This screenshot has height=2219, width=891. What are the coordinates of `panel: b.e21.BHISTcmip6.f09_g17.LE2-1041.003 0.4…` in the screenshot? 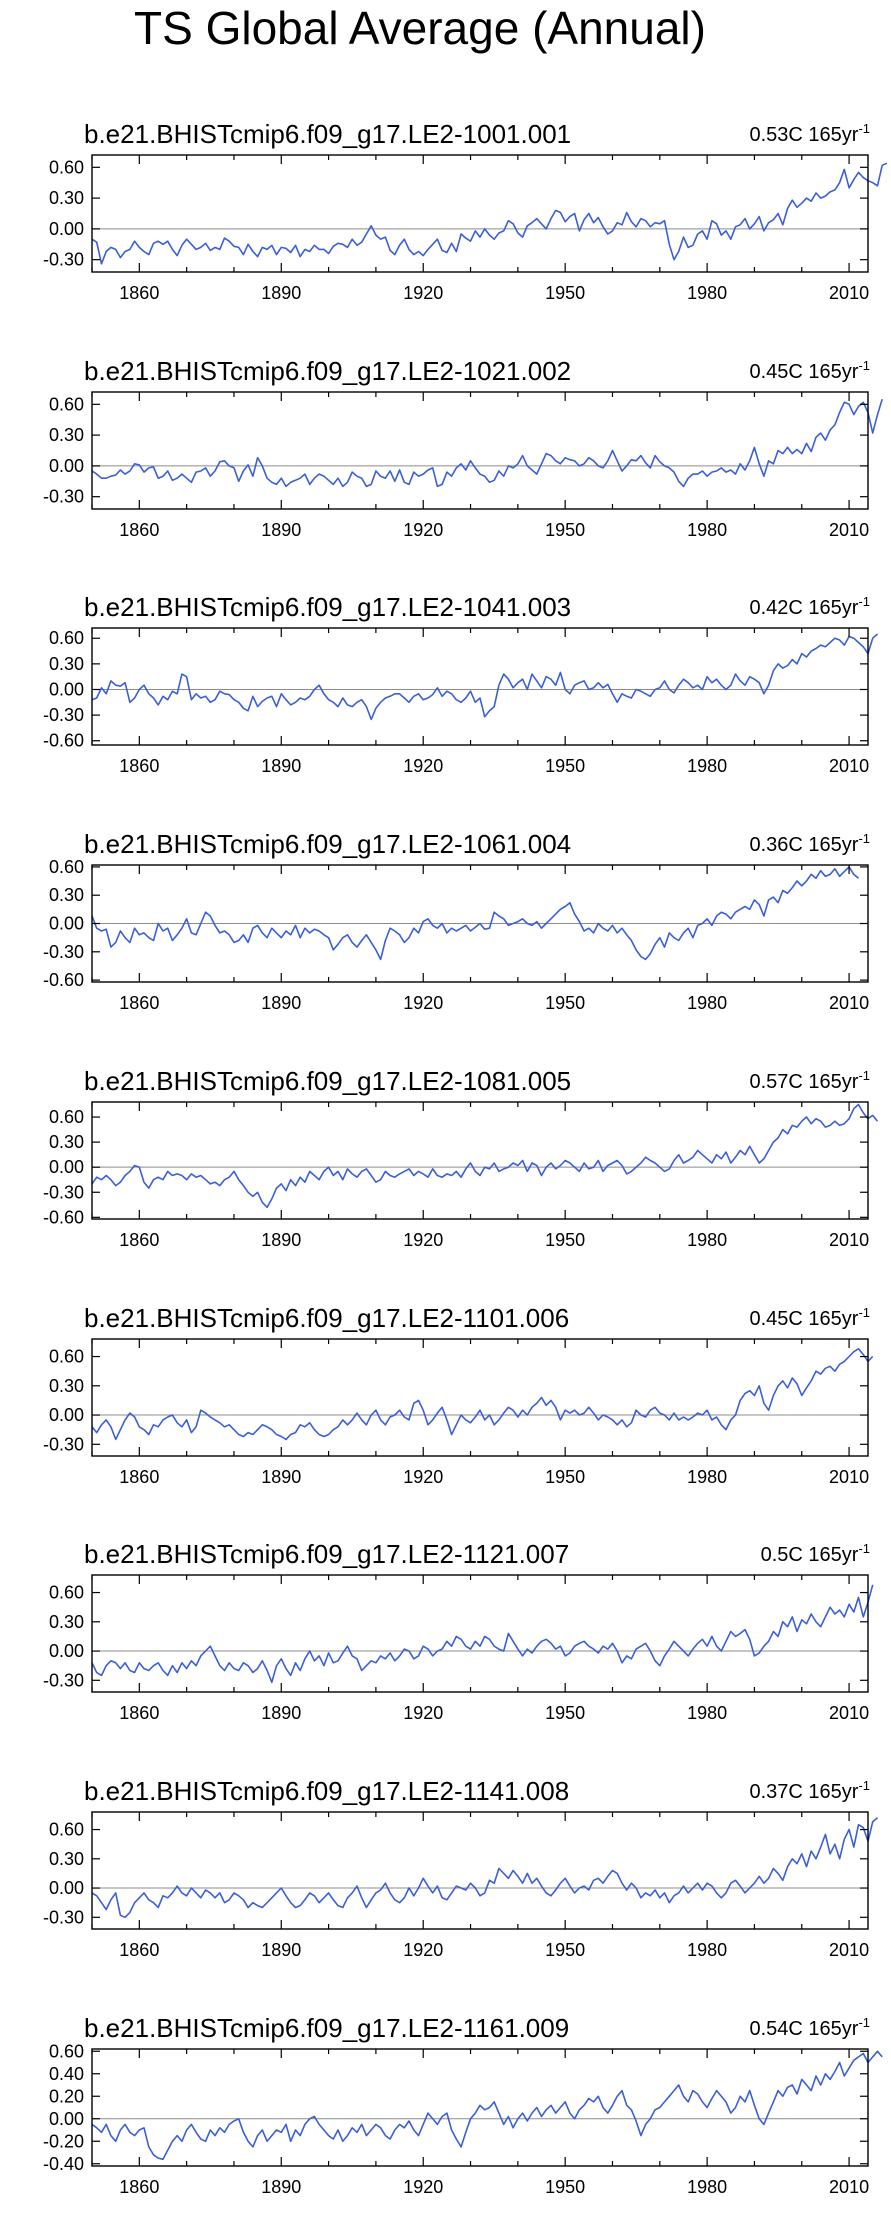 It's located at (461, 684).